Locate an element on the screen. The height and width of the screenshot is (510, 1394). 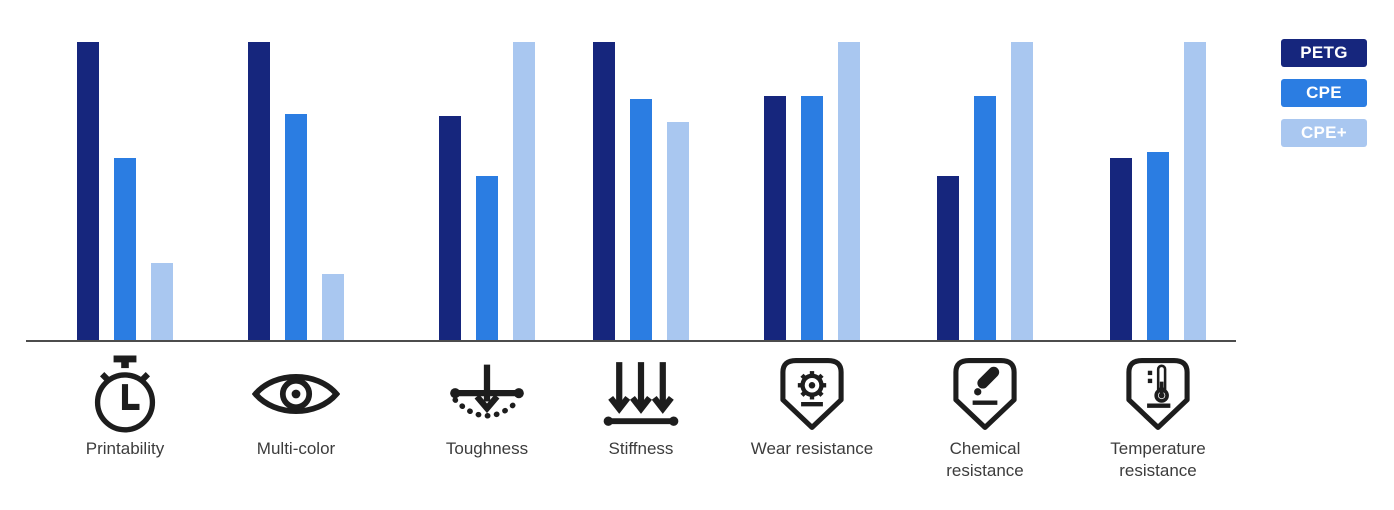
bar-group-wear-resistance is located at coordinates (812, 191).